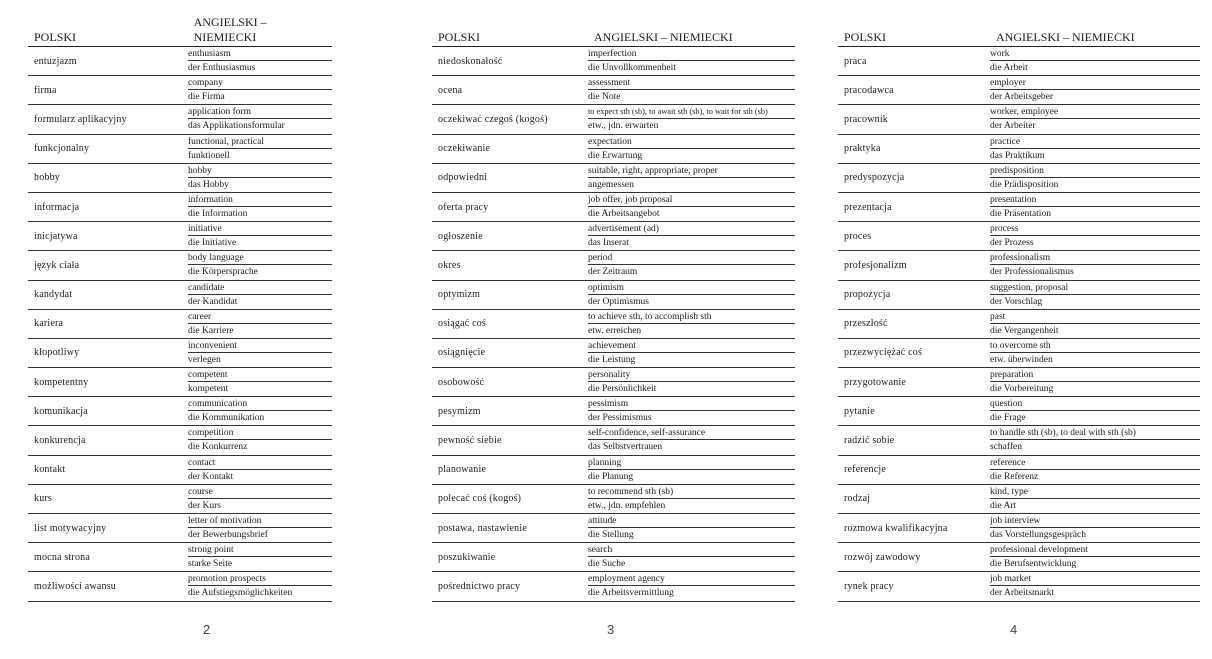  What do you see at coordinates (613, 237) in the screenshot?
I see `table-row: ogłoszenie advertisement (ad) das Inserat` at bounding box center [613, 237].